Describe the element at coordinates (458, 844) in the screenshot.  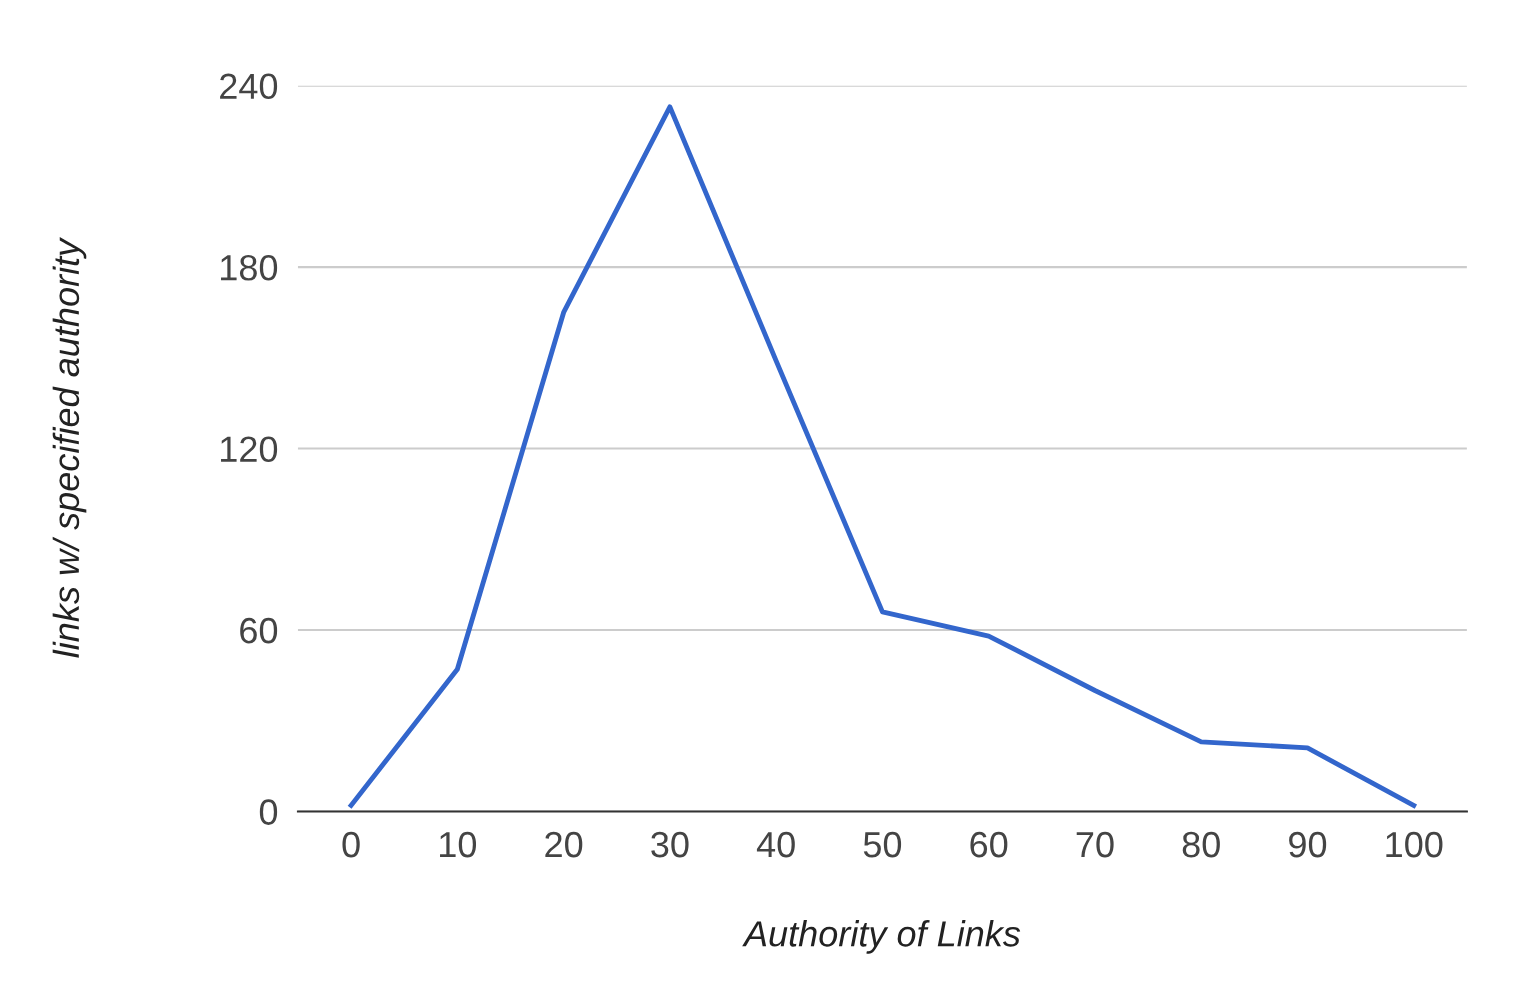
I see `x-tick-label: 10` at that location.